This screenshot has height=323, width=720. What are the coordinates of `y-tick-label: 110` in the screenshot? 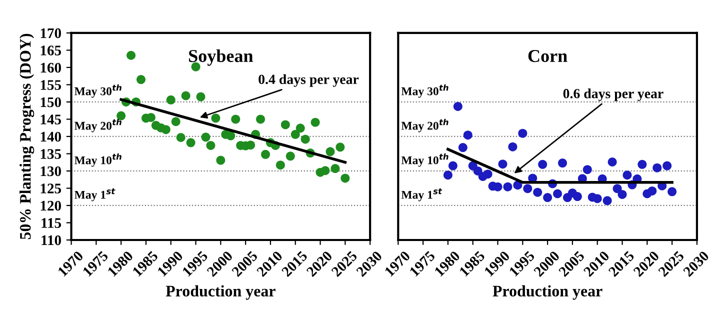 It's located at (51, 240).